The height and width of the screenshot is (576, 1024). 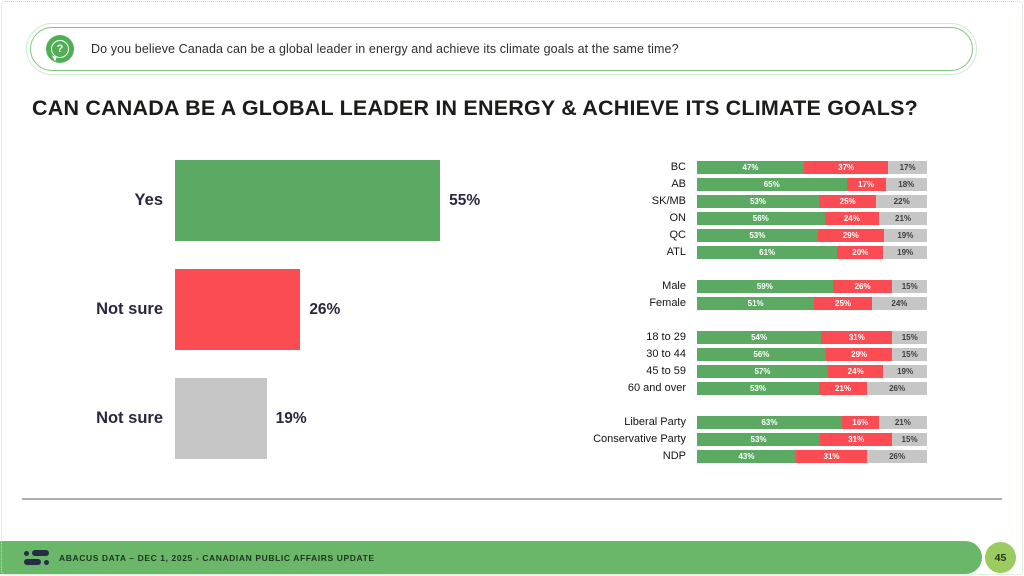 I want to click on demo-bar-segment: 37%, so click(x=846, y=167).